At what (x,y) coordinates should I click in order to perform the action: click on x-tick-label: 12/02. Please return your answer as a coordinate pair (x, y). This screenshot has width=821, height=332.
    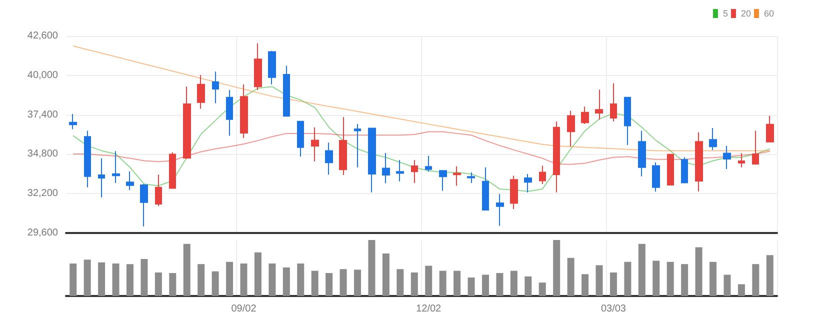
    Looking at the image, I should click on (429, 309).